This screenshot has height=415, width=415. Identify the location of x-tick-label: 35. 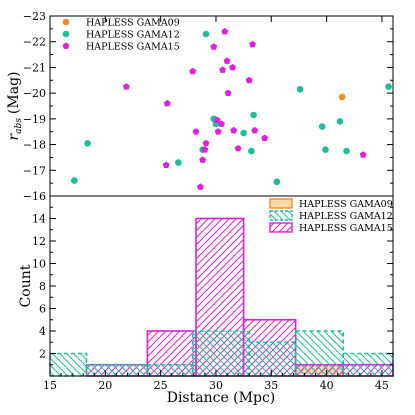
(271, 385).